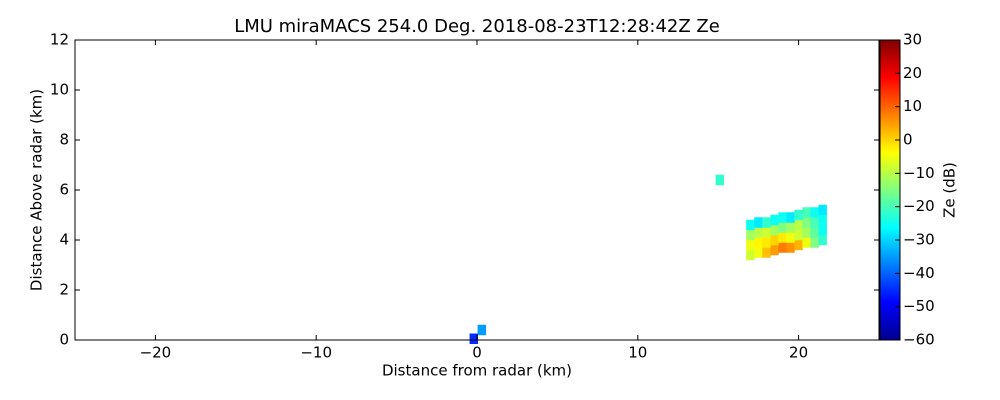 The height and width of the screenshot is (400, 1000). What do you see at coordinates (919, 206) in the screenshot?
I see `colorbar-tick-label: −20` at bounding box center [919, 206].